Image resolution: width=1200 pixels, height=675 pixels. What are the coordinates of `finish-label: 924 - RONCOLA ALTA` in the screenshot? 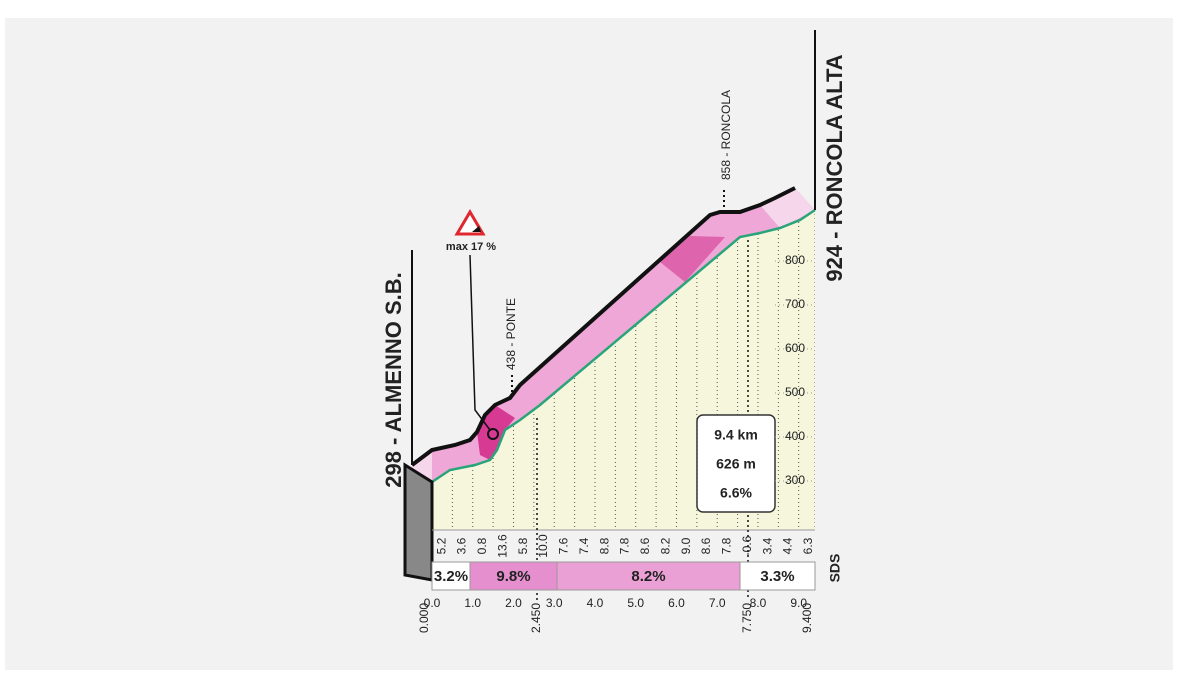 It's located at (834, 167).